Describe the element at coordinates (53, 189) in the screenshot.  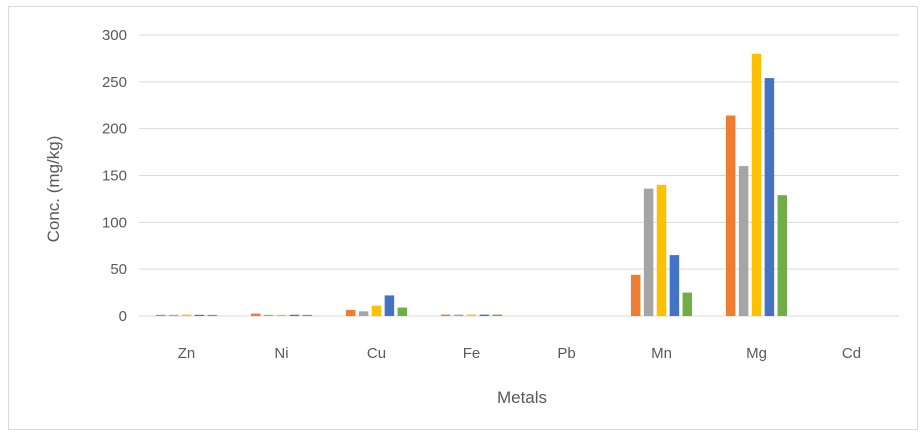
I see `y-axis-title: Conc. (mg/kg)` at that location.